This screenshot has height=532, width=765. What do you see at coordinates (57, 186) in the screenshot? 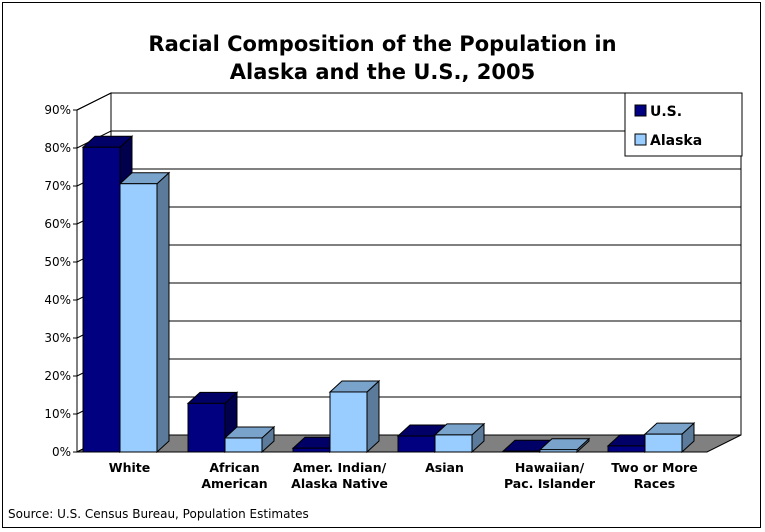
I see `y-tick-label: 70%` at bounding box center [57, 186].